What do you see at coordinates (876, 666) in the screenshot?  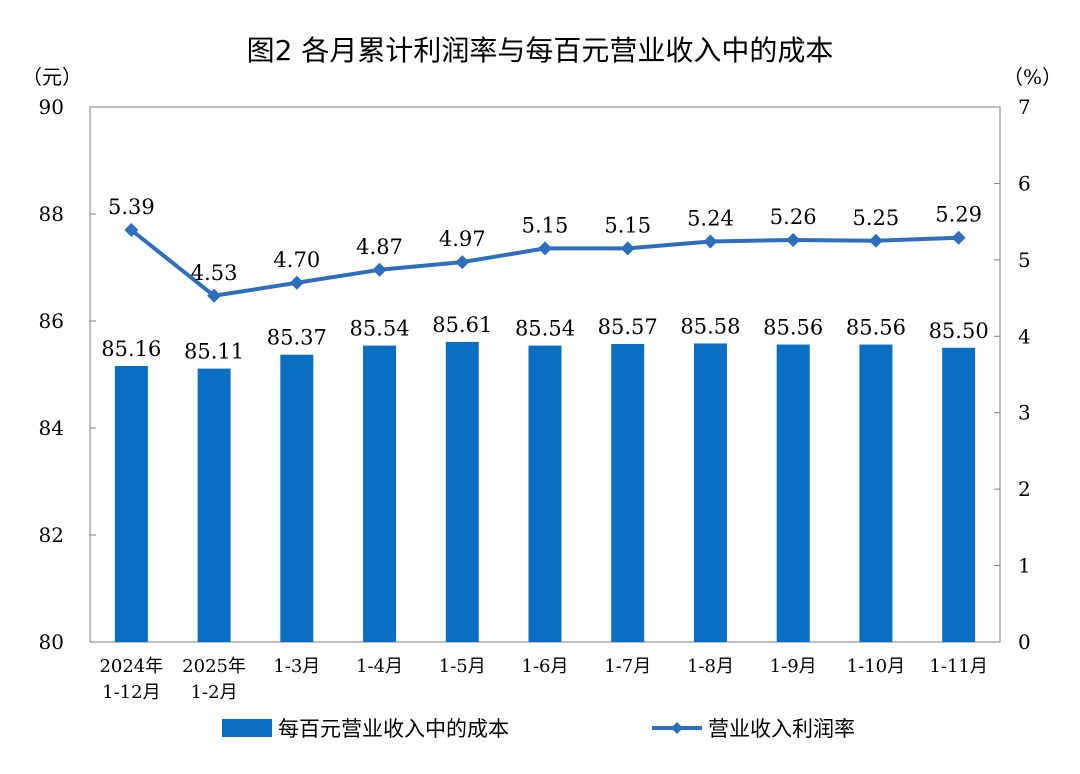 I see `category-label: 1-10月` at bounding box center [876, 666].